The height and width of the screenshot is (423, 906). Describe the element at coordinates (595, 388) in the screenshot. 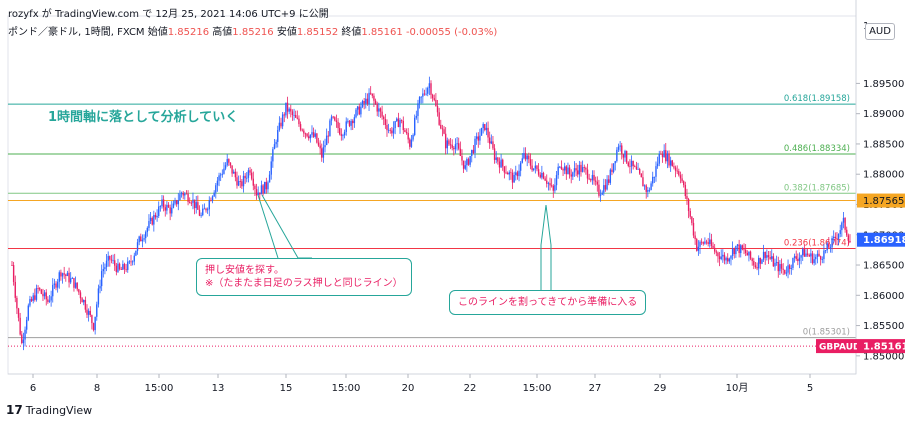

I see `x-tick-label: 27` at that location.